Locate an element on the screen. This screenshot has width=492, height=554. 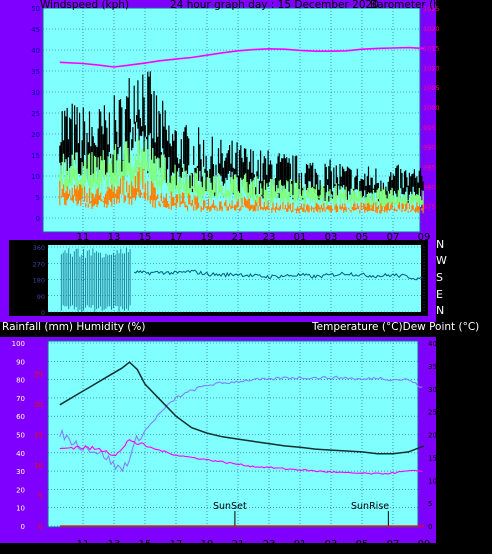
wind-y-tick-label: 30 is located at coordinates (35, 93).